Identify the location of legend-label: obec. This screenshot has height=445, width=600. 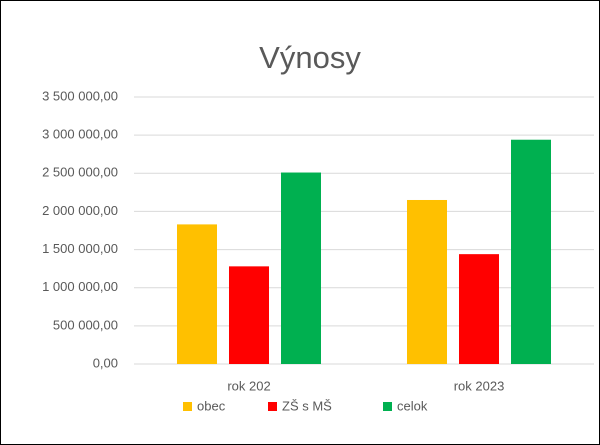
(211, 405).